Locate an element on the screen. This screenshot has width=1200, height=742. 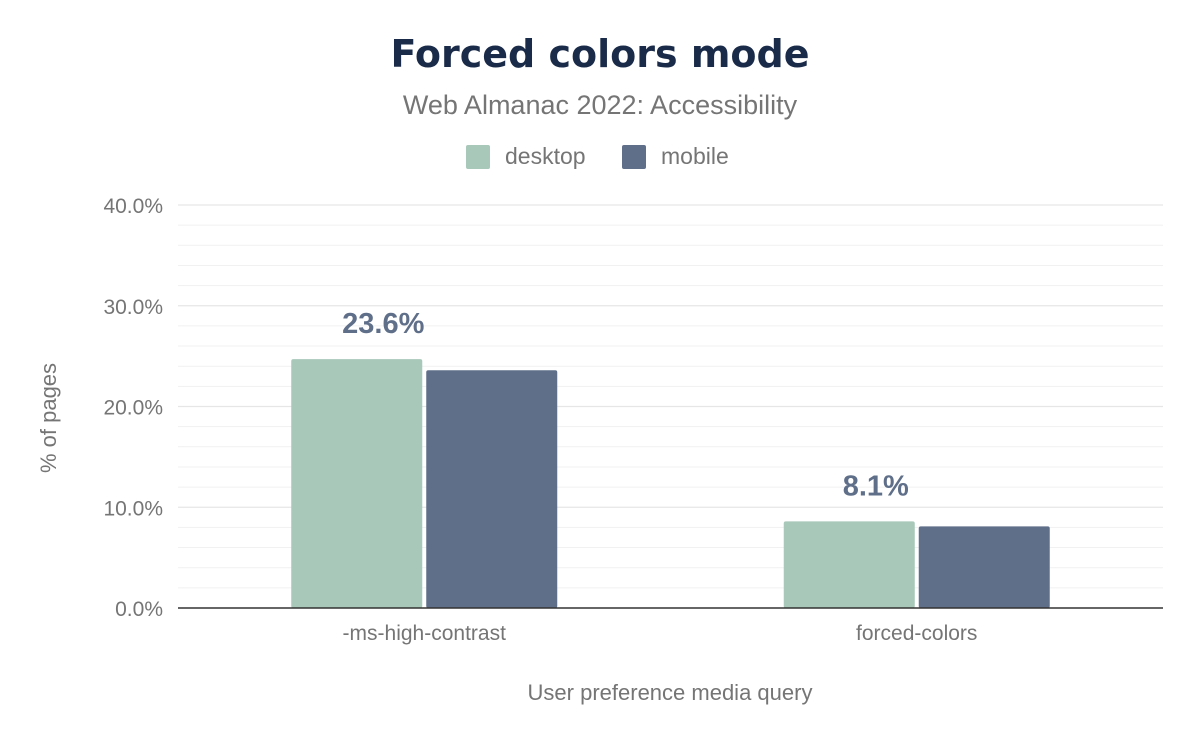
data-label: 23.6% is located at coordinates (383, 324).